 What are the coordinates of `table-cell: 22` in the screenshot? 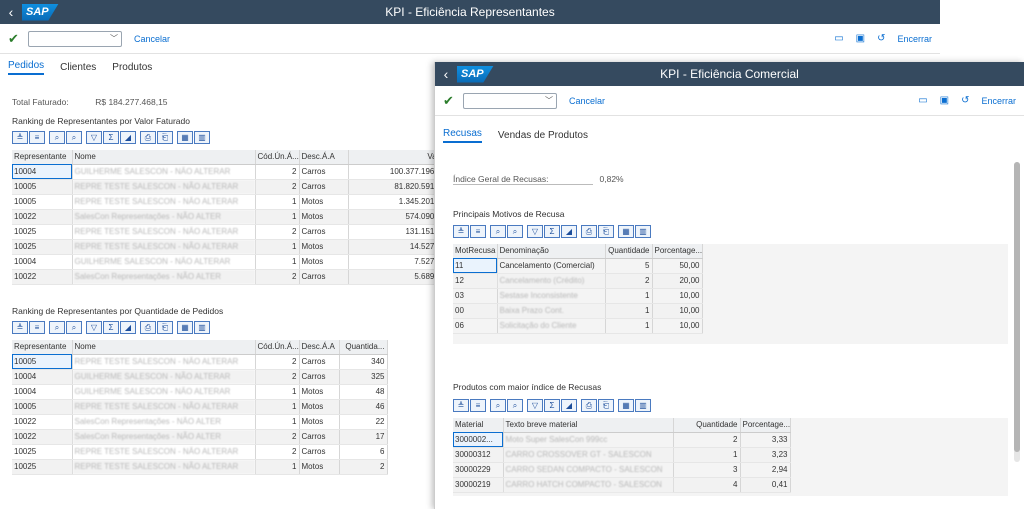 It's located at (363, 422).